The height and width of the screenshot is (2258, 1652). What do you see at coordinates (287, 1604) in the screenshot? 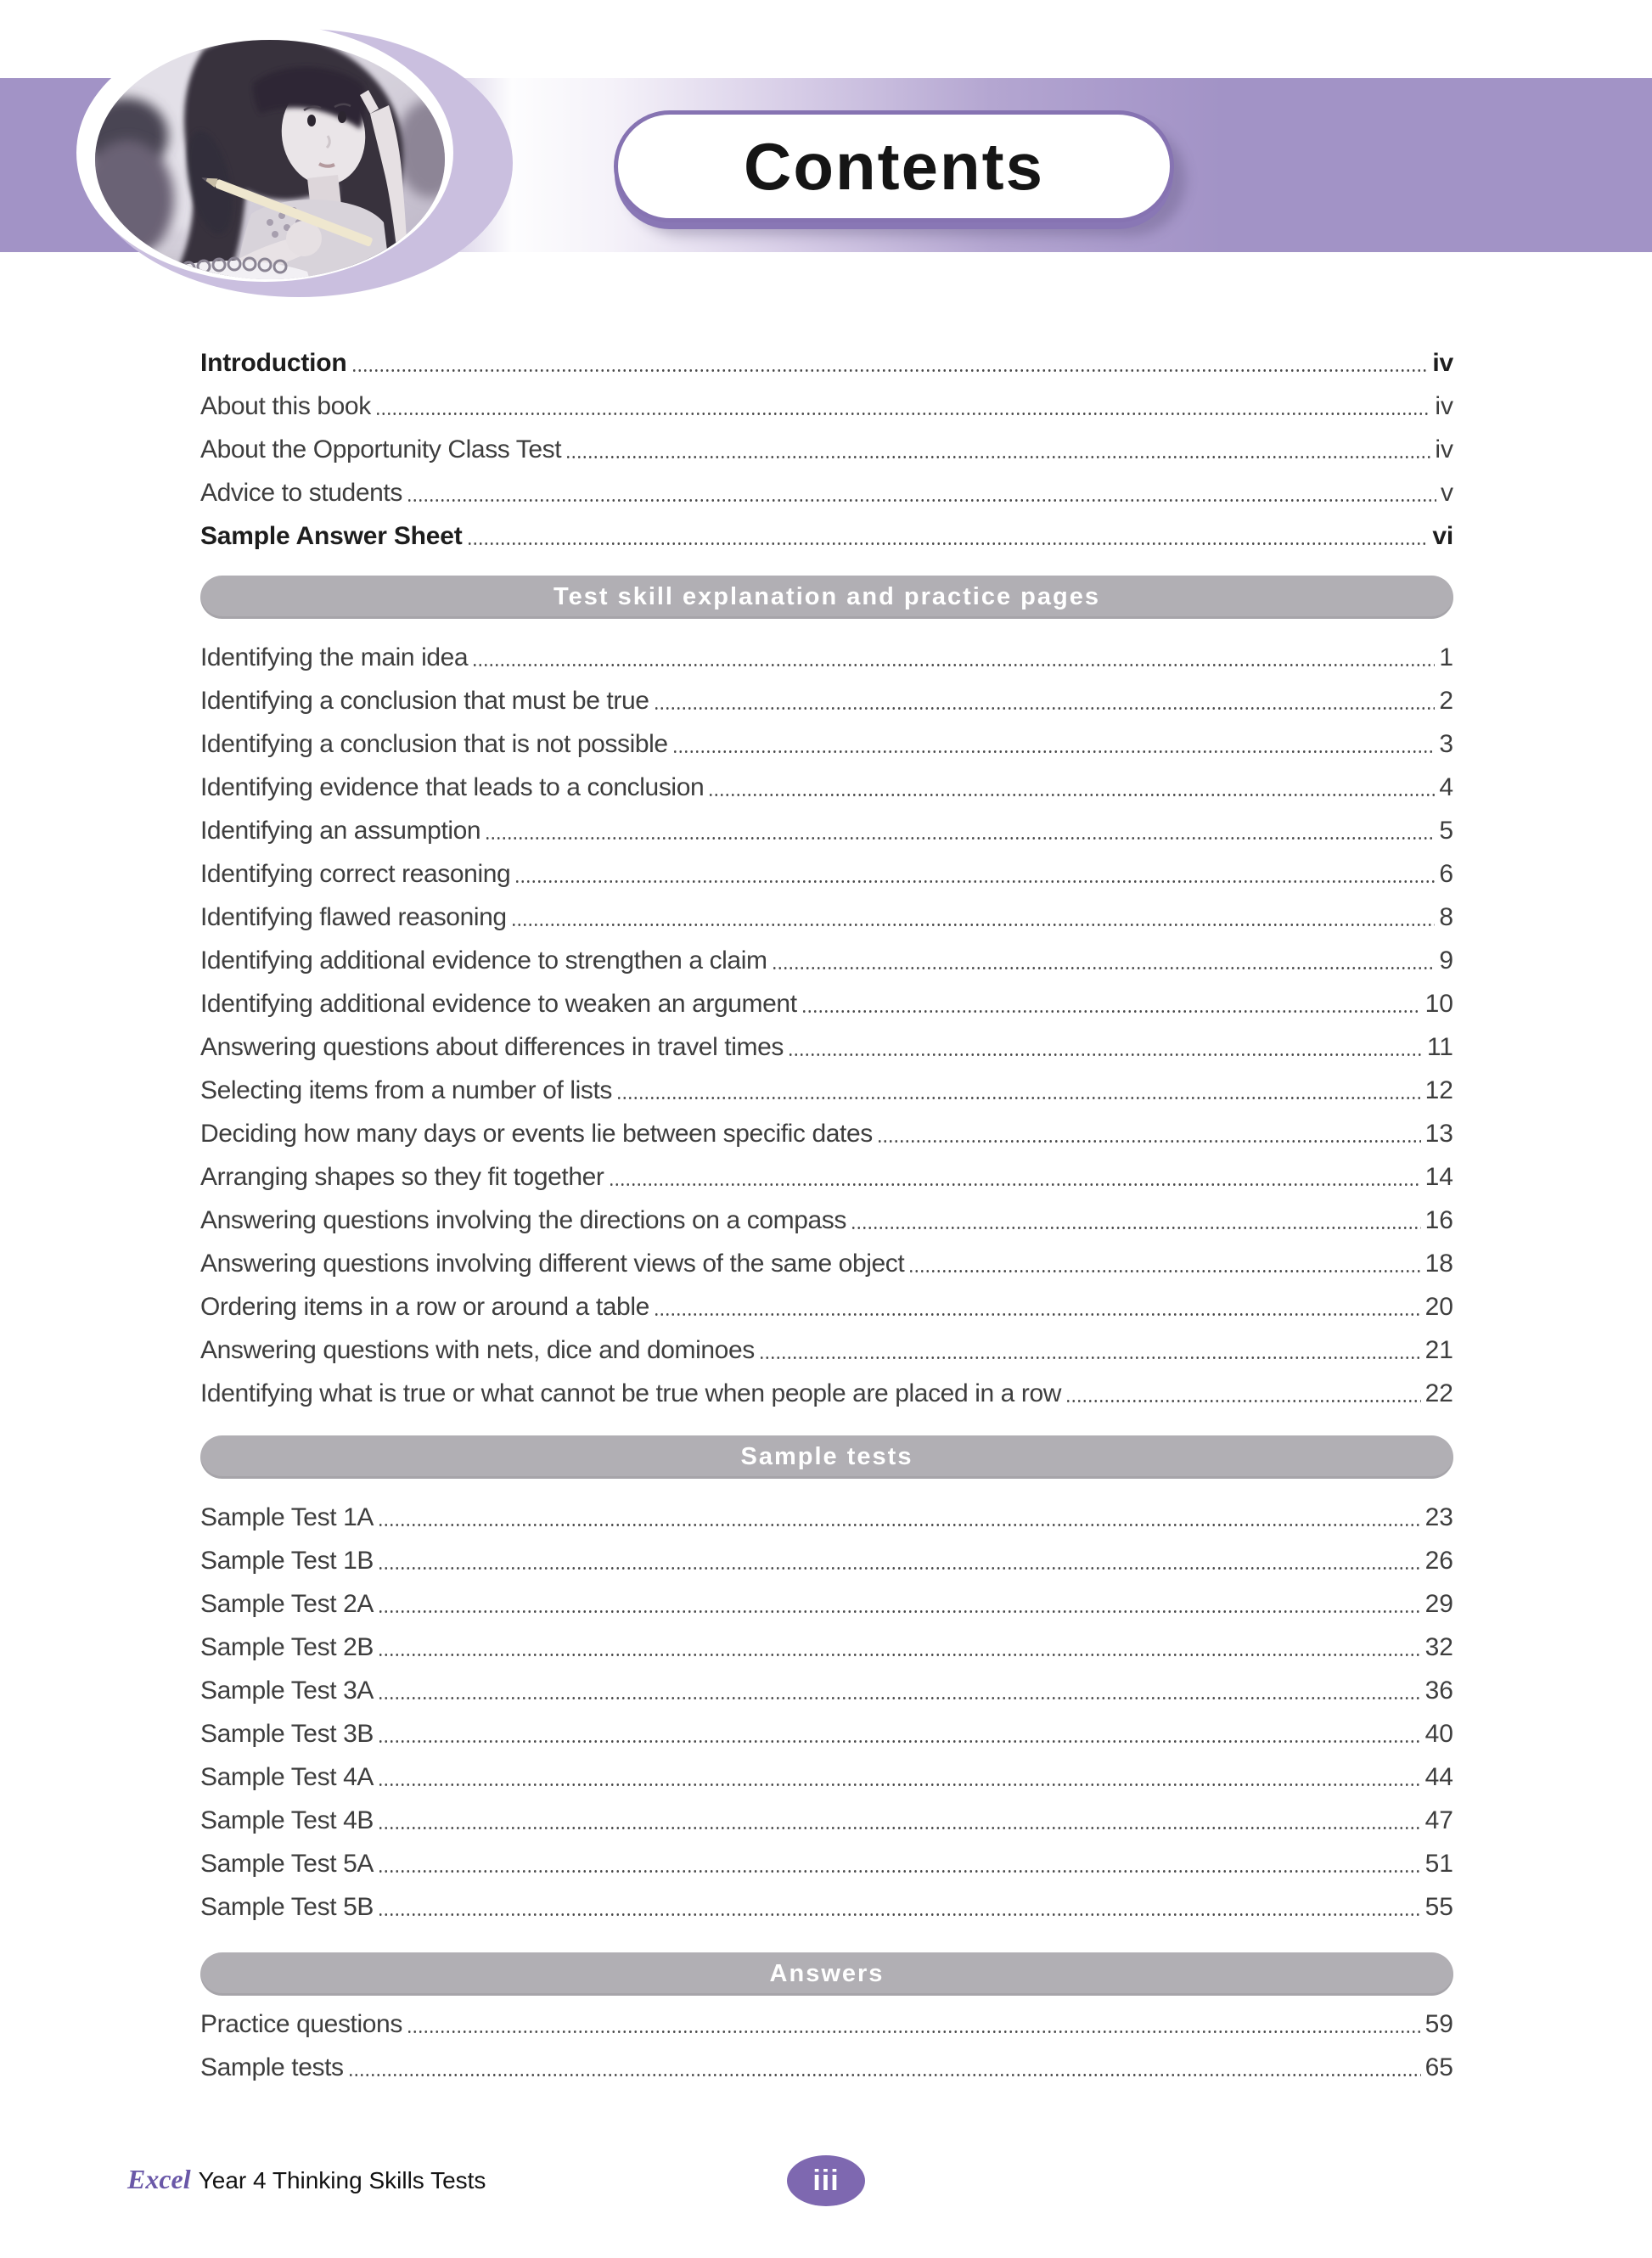
I see `toc-entry-label: Sample Test 2A` at bounding box center [287, 1604].